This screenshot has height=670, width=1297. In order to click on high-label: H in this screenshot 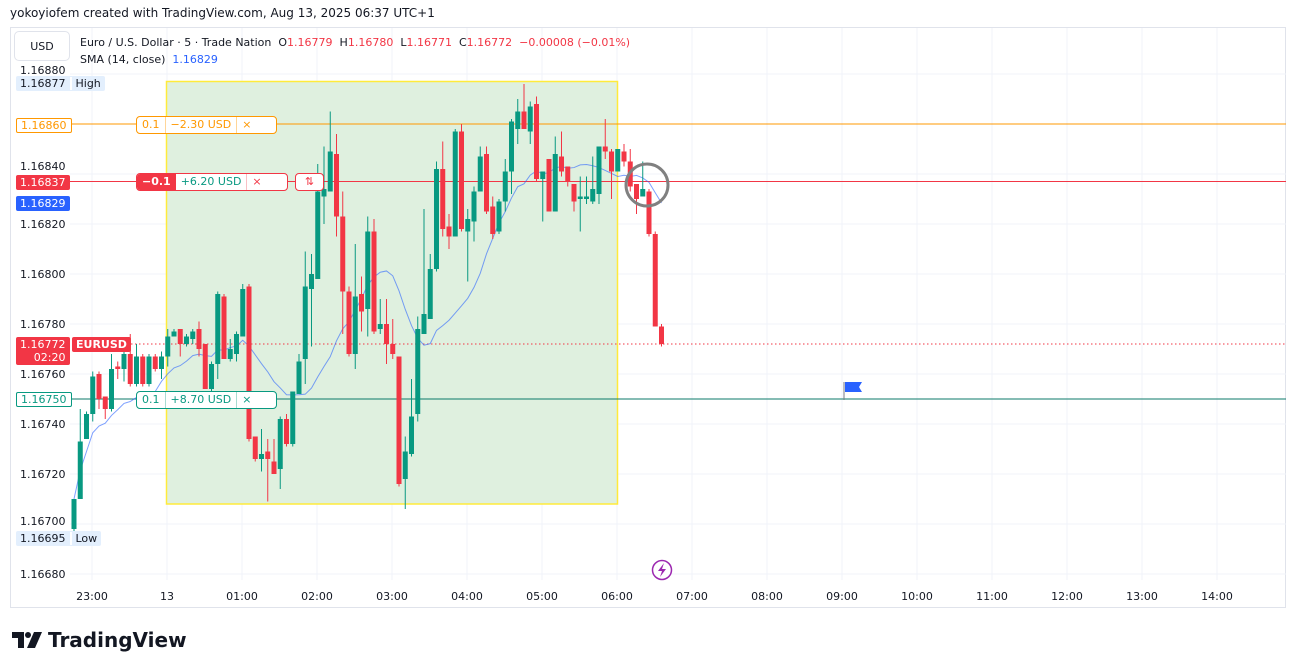, I will do `click(343, 42)`.